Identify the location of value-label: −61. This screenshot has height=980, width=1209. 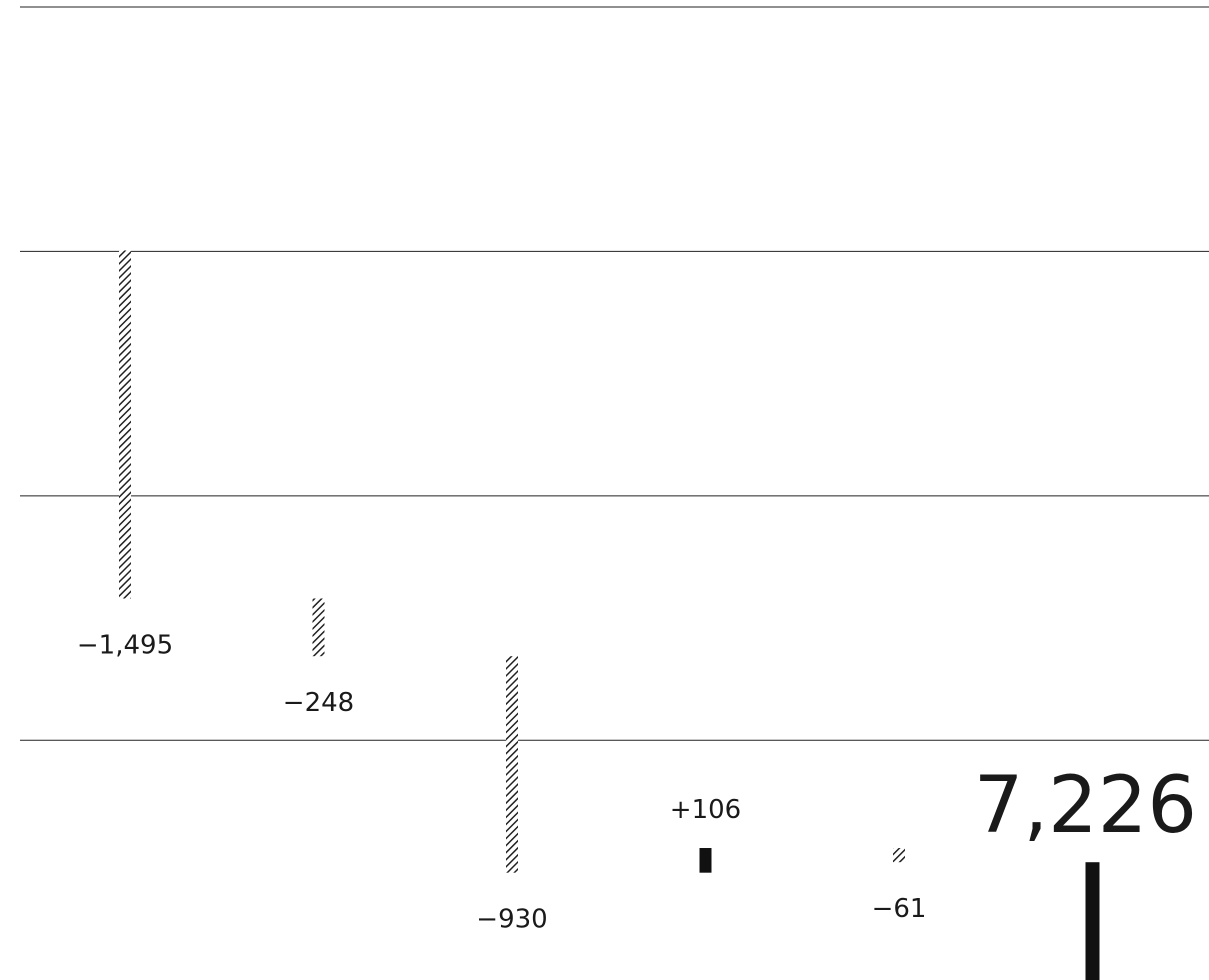
(899, 909).